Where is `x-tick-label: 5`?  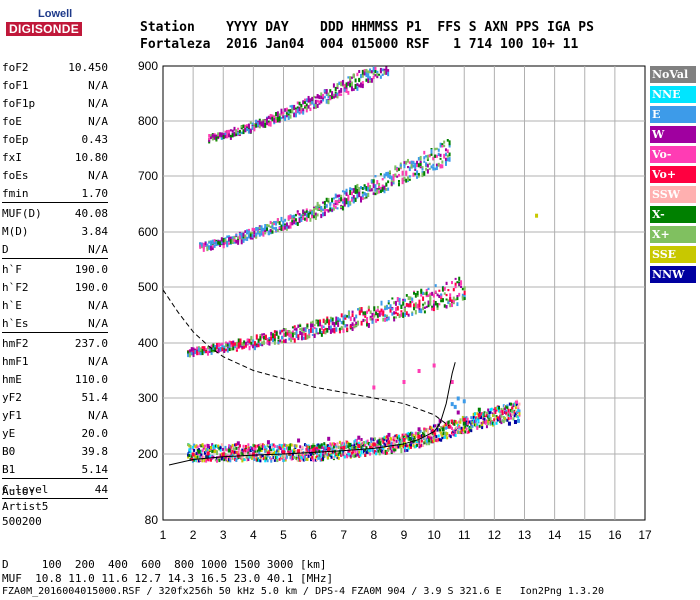 x-tick-label: 5 is located at coordinates (283, 535).